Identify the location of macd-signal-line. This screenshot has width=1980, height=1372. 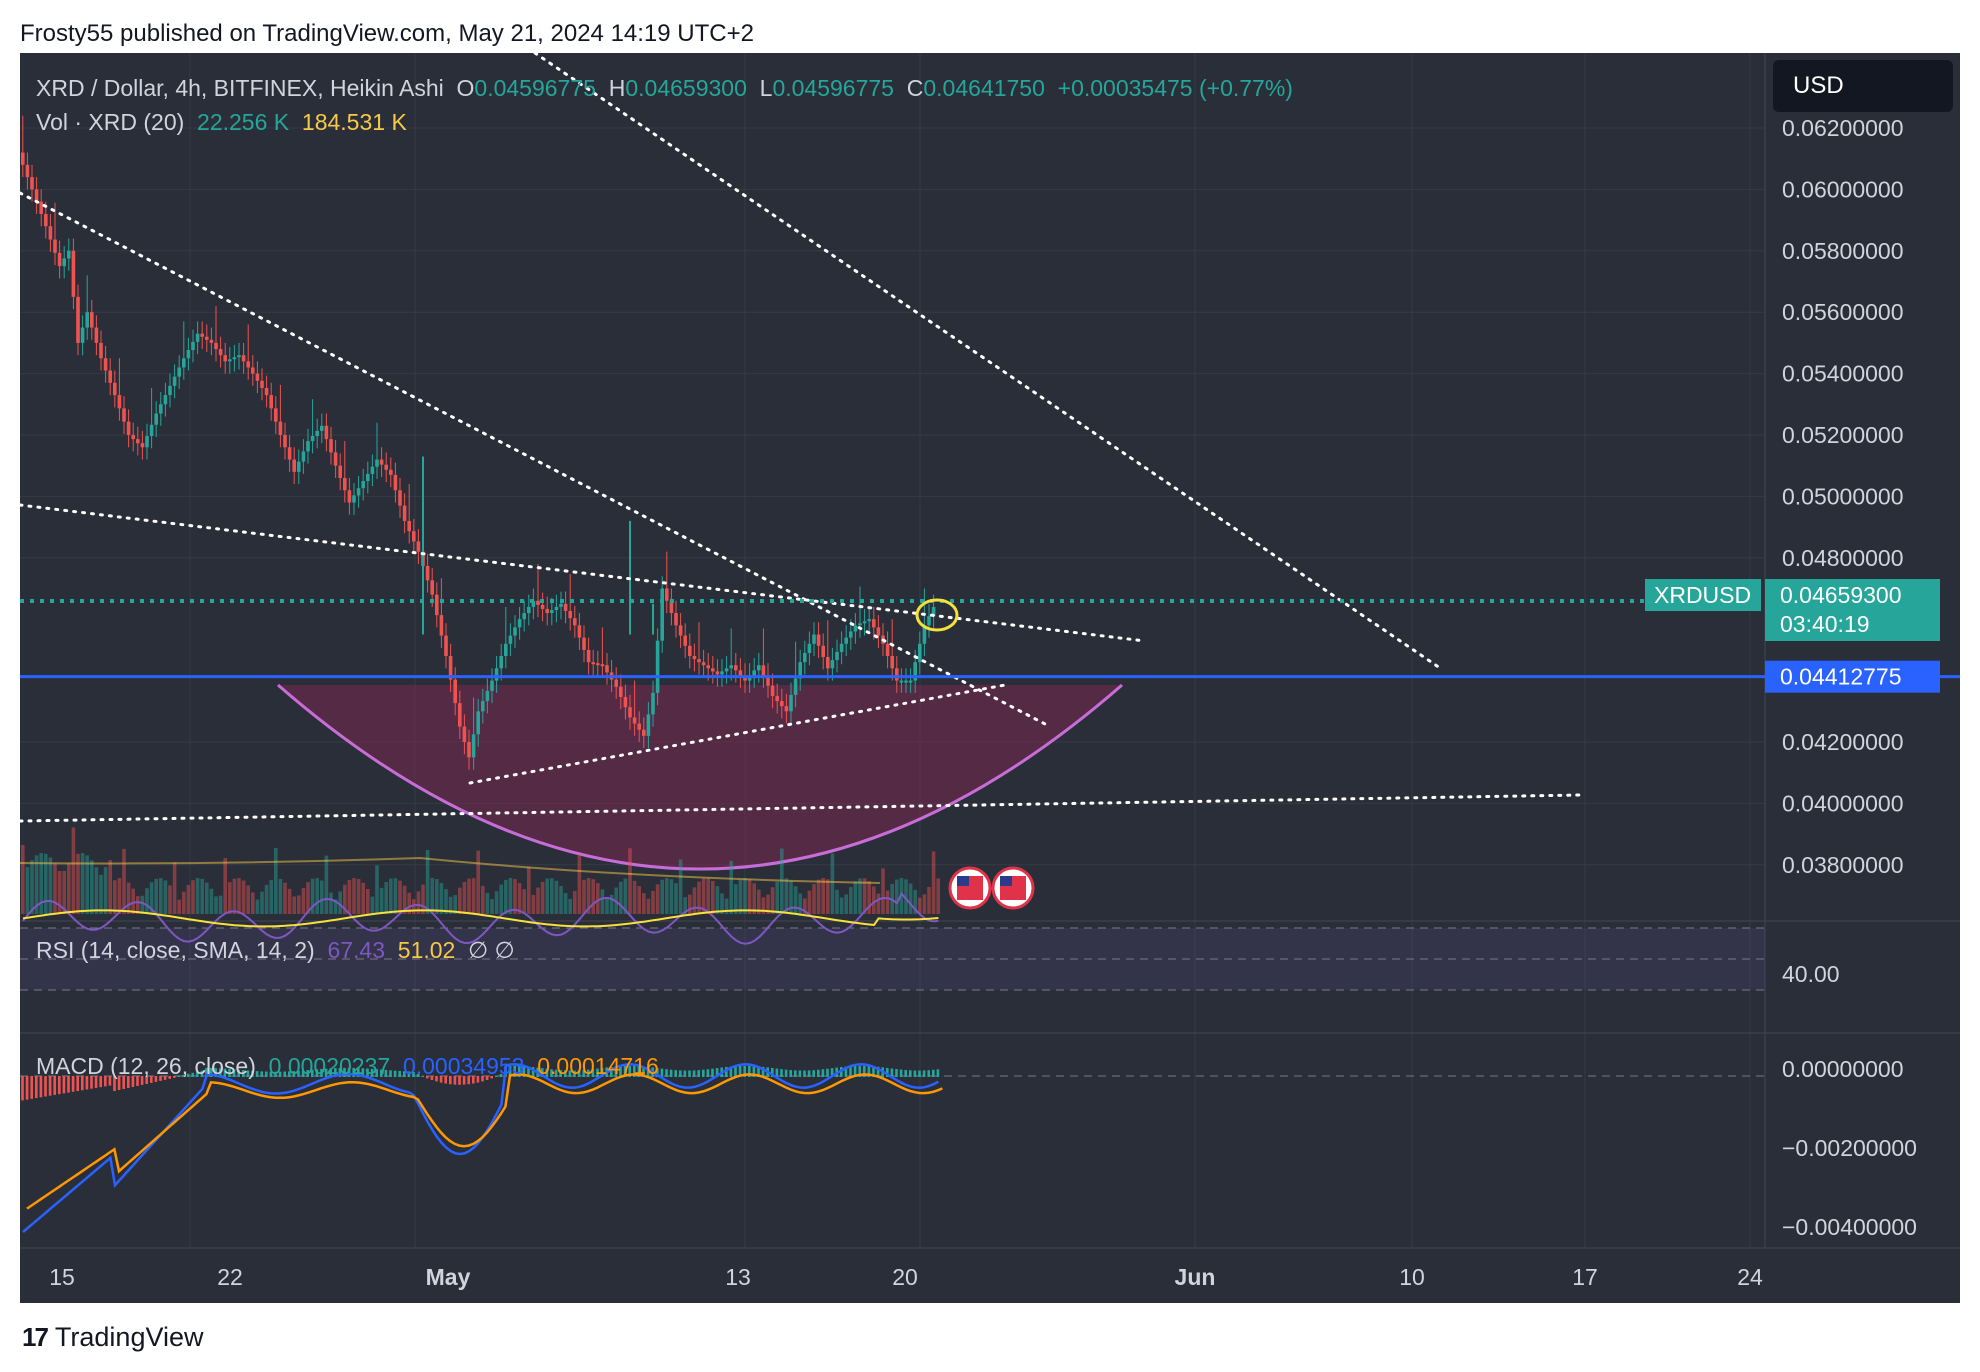
(484, 1141).